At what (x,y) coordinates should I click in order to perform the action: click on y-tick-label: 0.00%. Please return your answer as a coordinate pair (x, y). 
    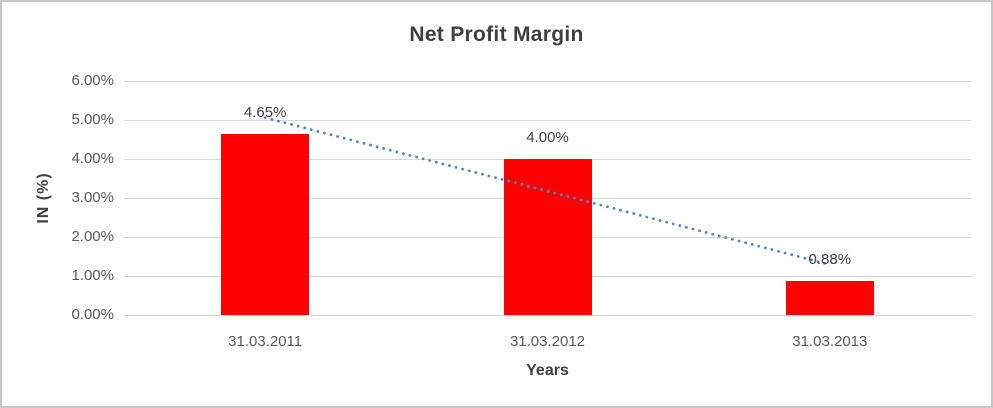
    Looking at the image, I should click on (92, 314).